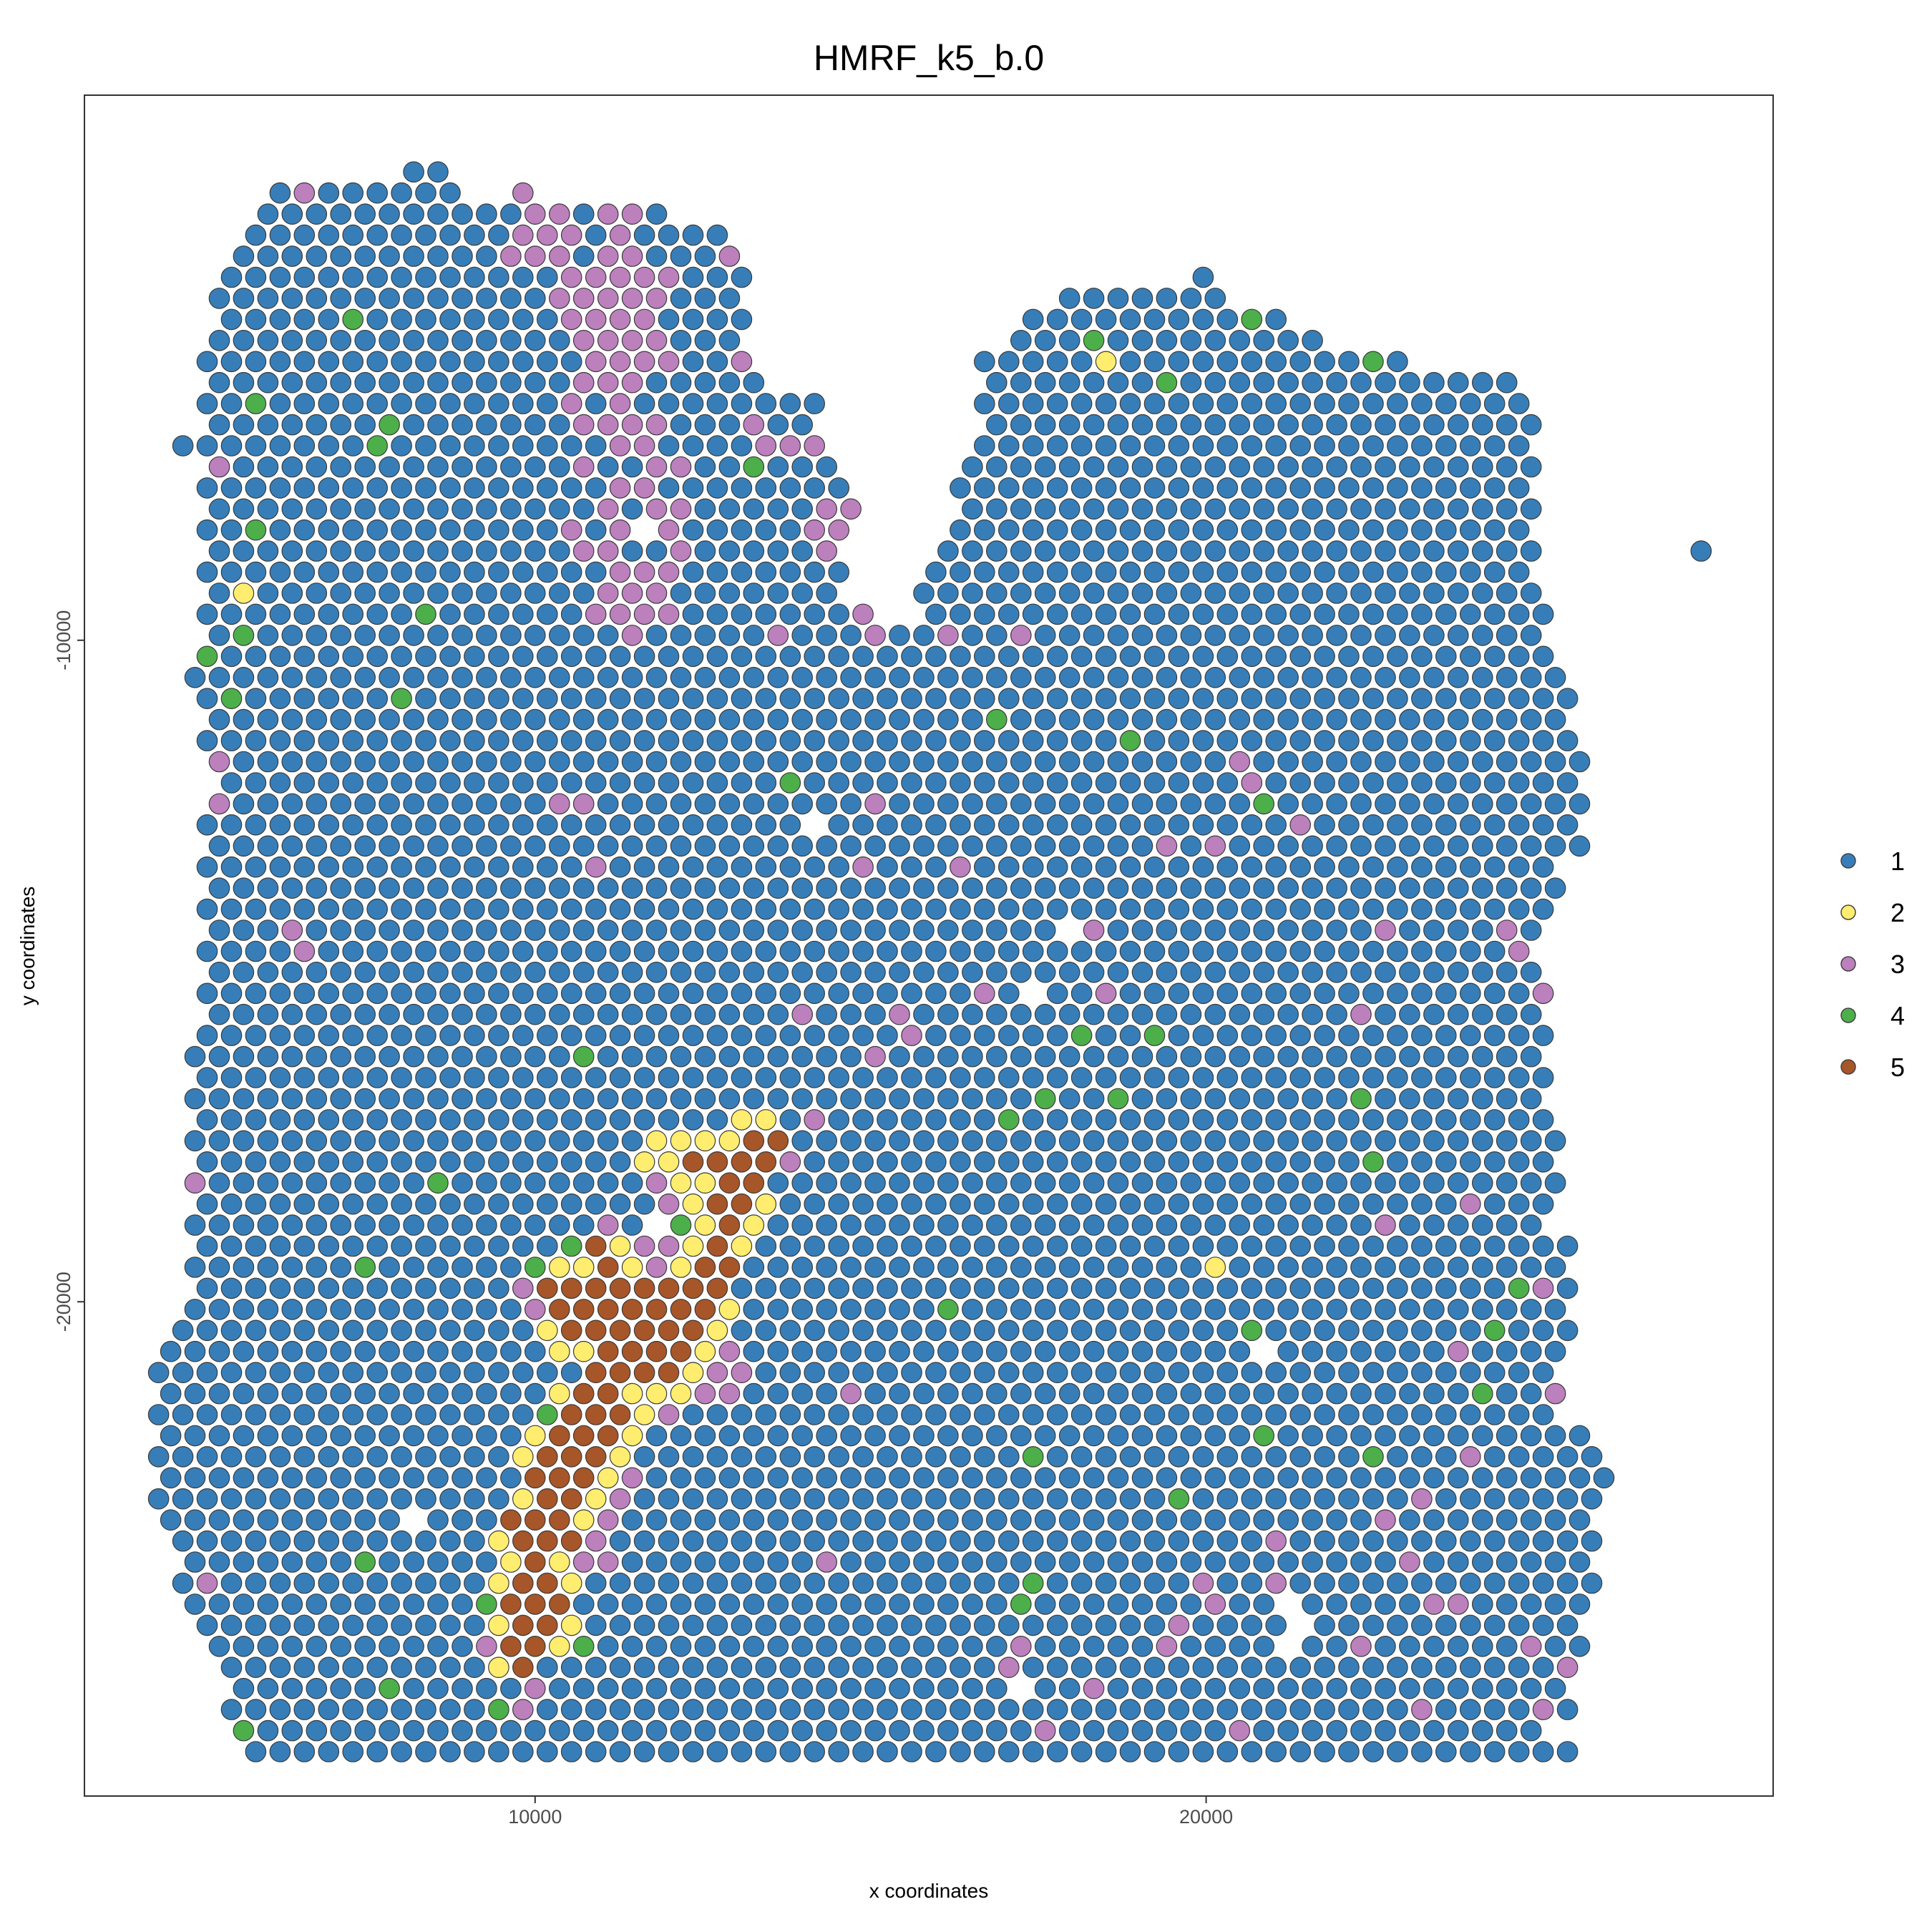 The height and width of the screenshot is (1932, 1932). Describe the element at coordinates (929, 58) in the screenshot. I see `chart-title: HMRF_k5_b.0` at that location.